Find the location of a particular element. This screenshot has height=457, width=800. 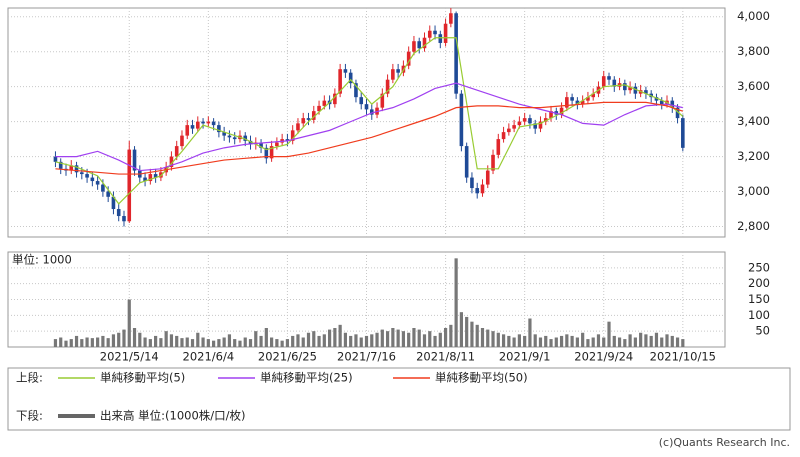

x-tick-label: 2021/9/24 is located at coordinates (603, 357).